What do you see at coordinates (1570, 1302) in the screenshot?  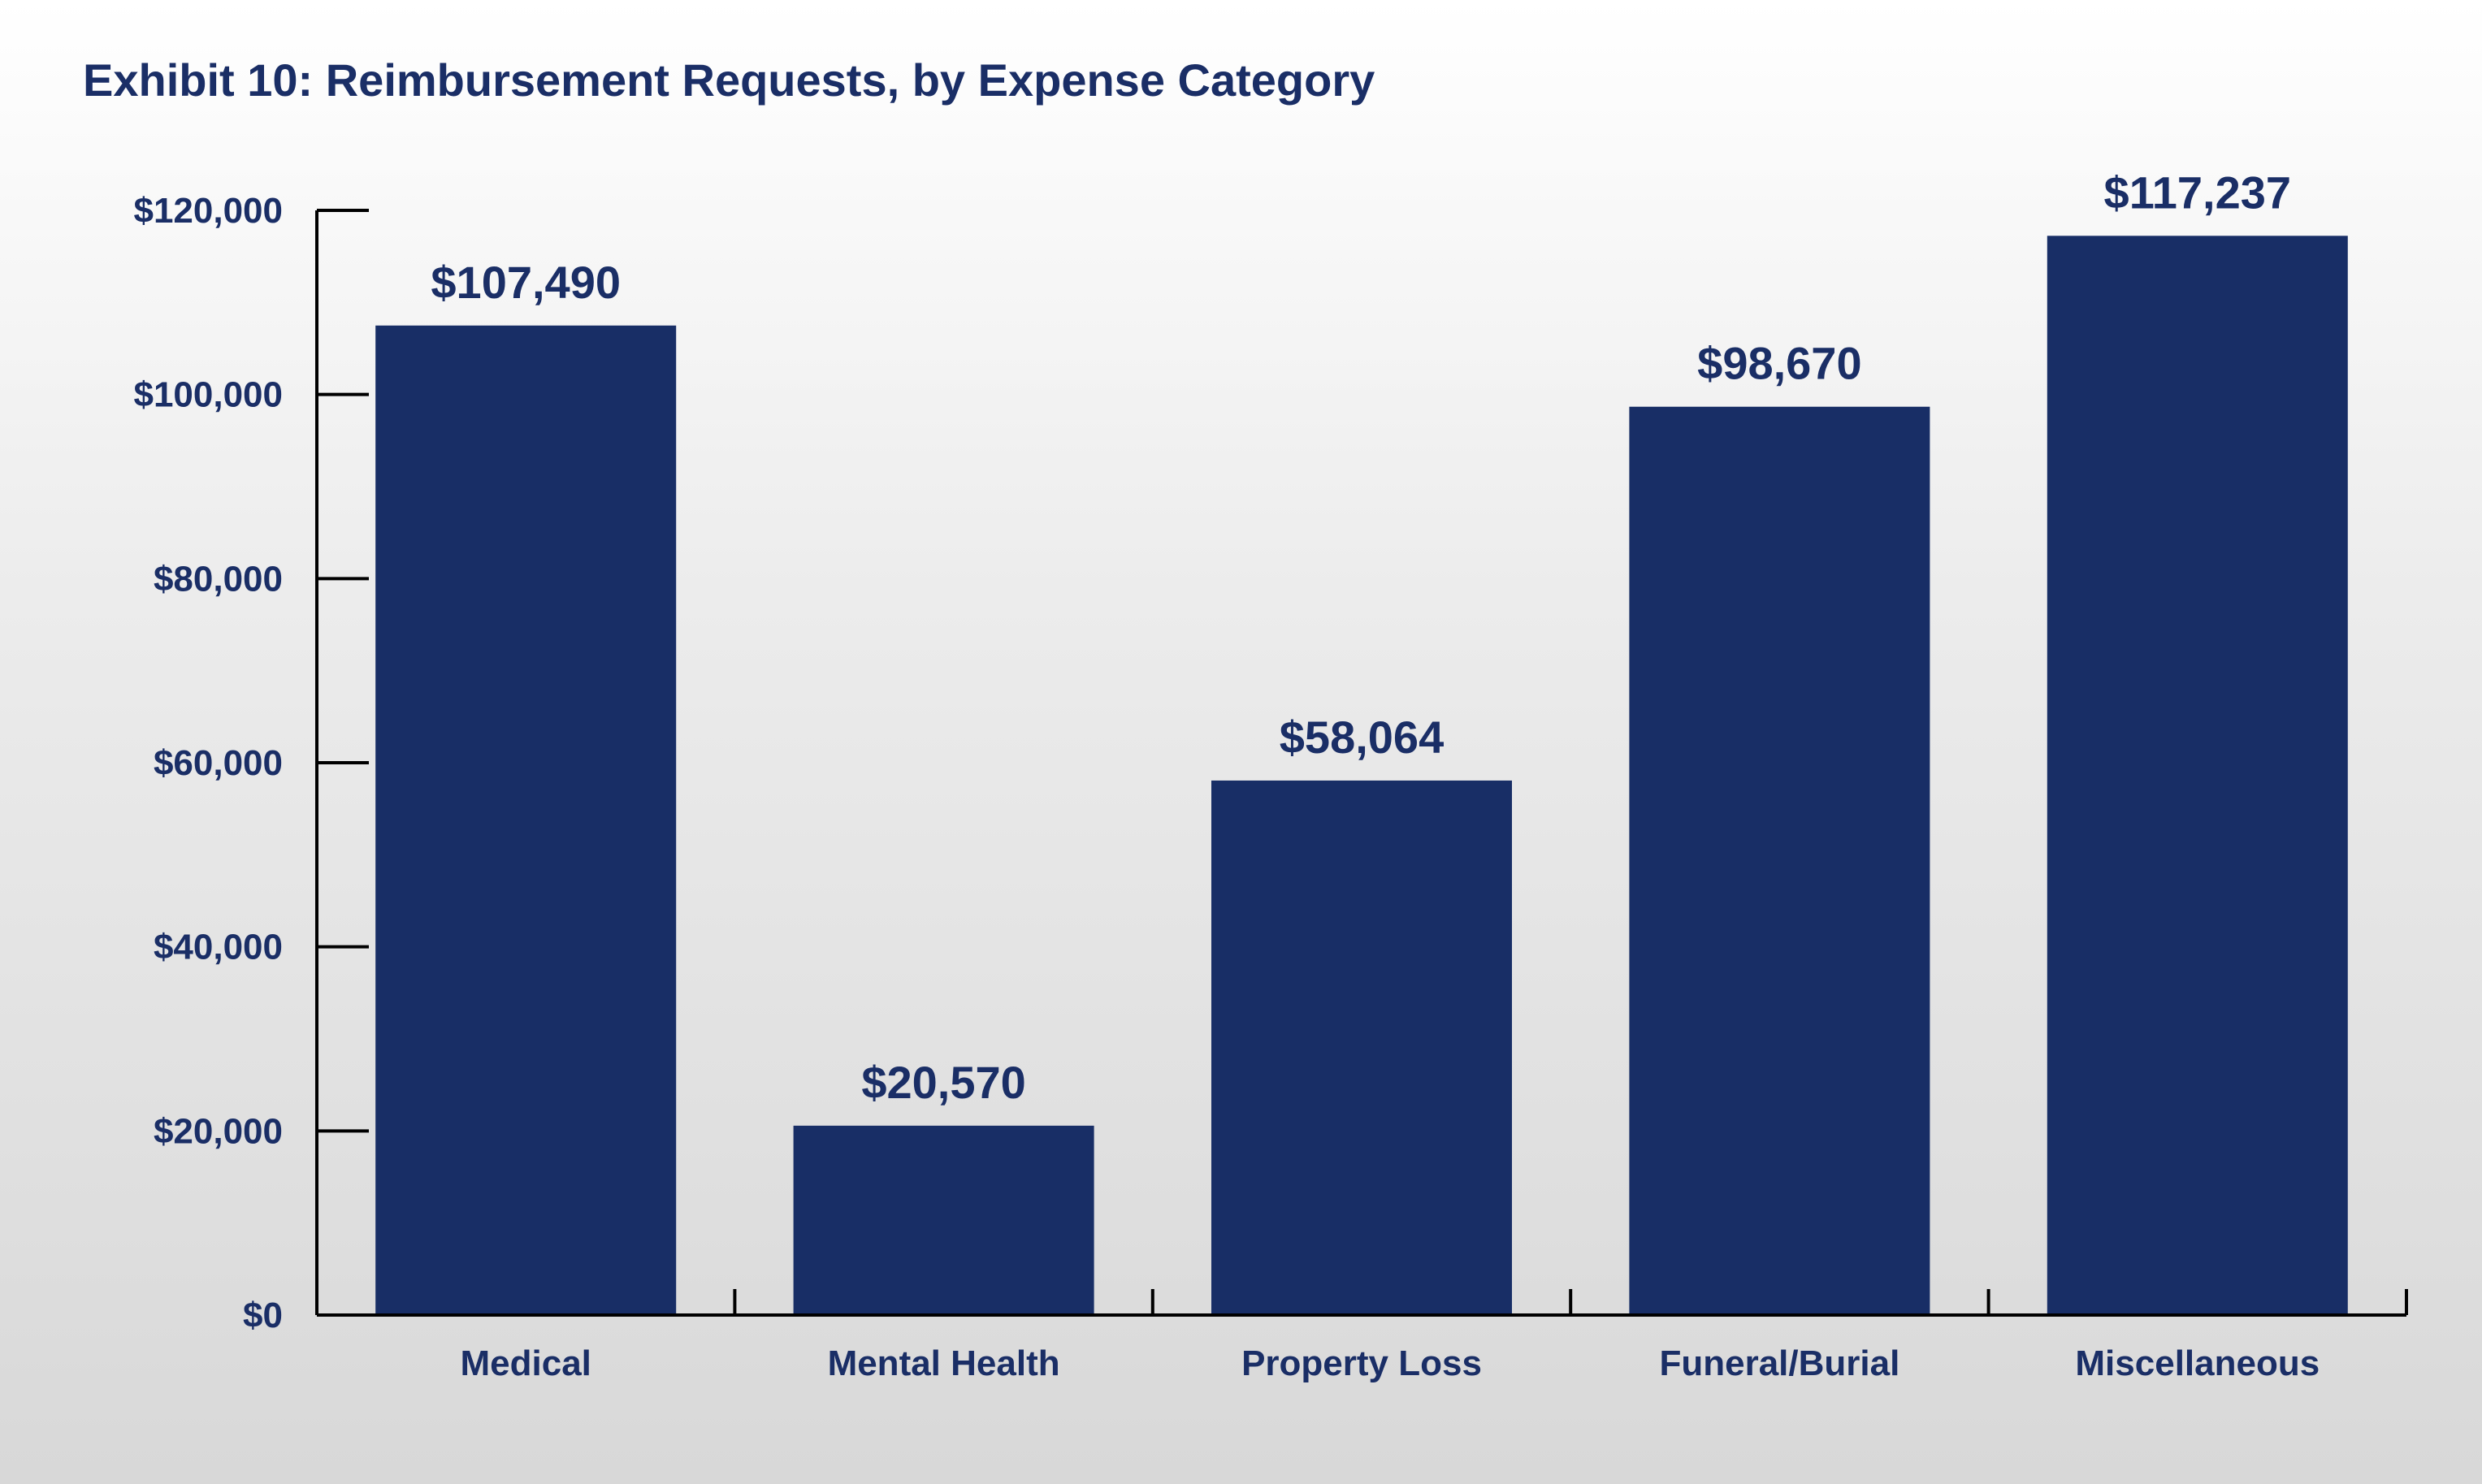 I see `x-axis-ticks` at bounding box center [1570, 1302].